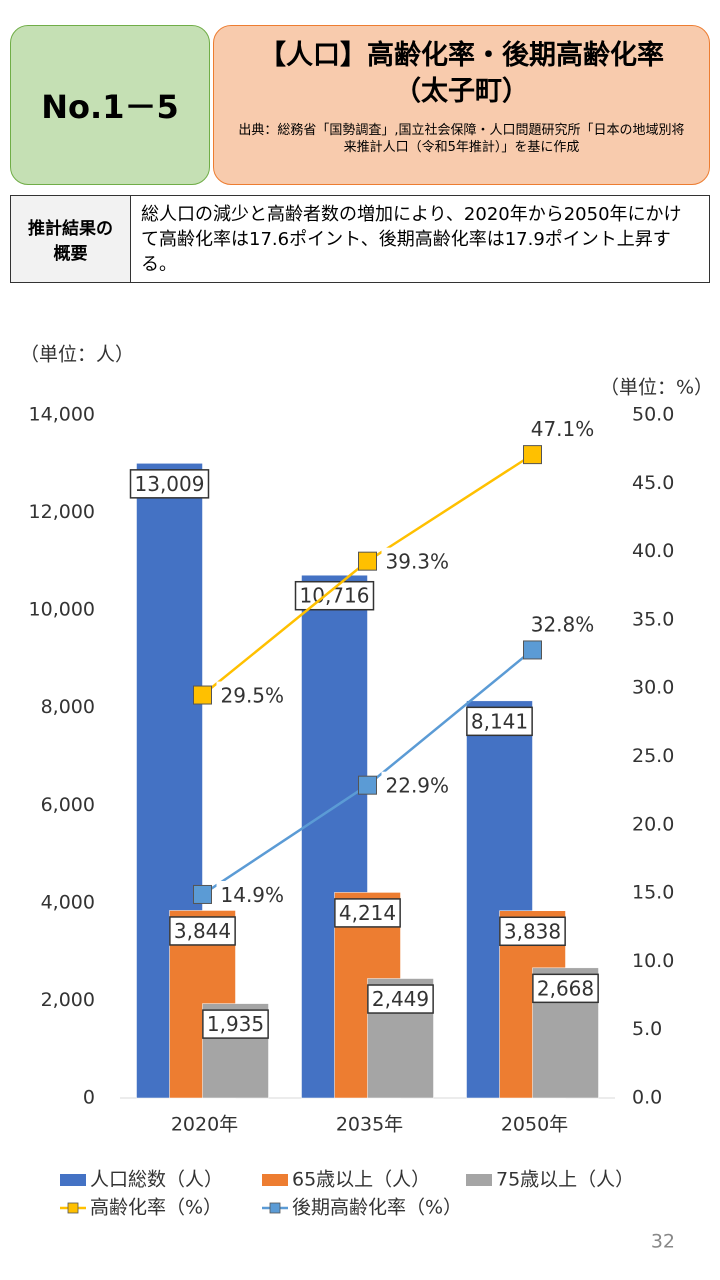 Image resolution: width=720 pixels, height=1280 pixels. I want to click on data-label-text: 39.3%, so click(418, 562).